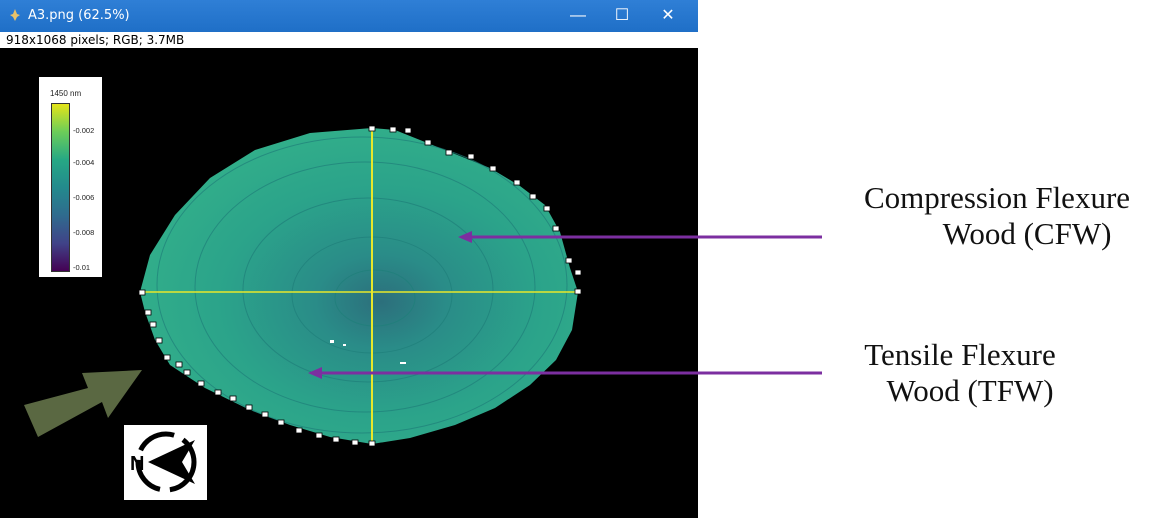  I want to click on imagej-app-icon, so click(15, 15).